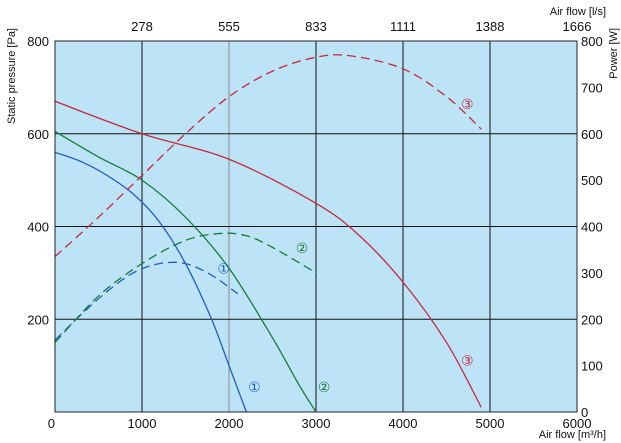 Image resolution: width=621 pixels, height=443 pixels. What do you see at coordinates (38, 134) in the screenshot?
I see `y-tick-label: 600` at bounding box center [38, 134].